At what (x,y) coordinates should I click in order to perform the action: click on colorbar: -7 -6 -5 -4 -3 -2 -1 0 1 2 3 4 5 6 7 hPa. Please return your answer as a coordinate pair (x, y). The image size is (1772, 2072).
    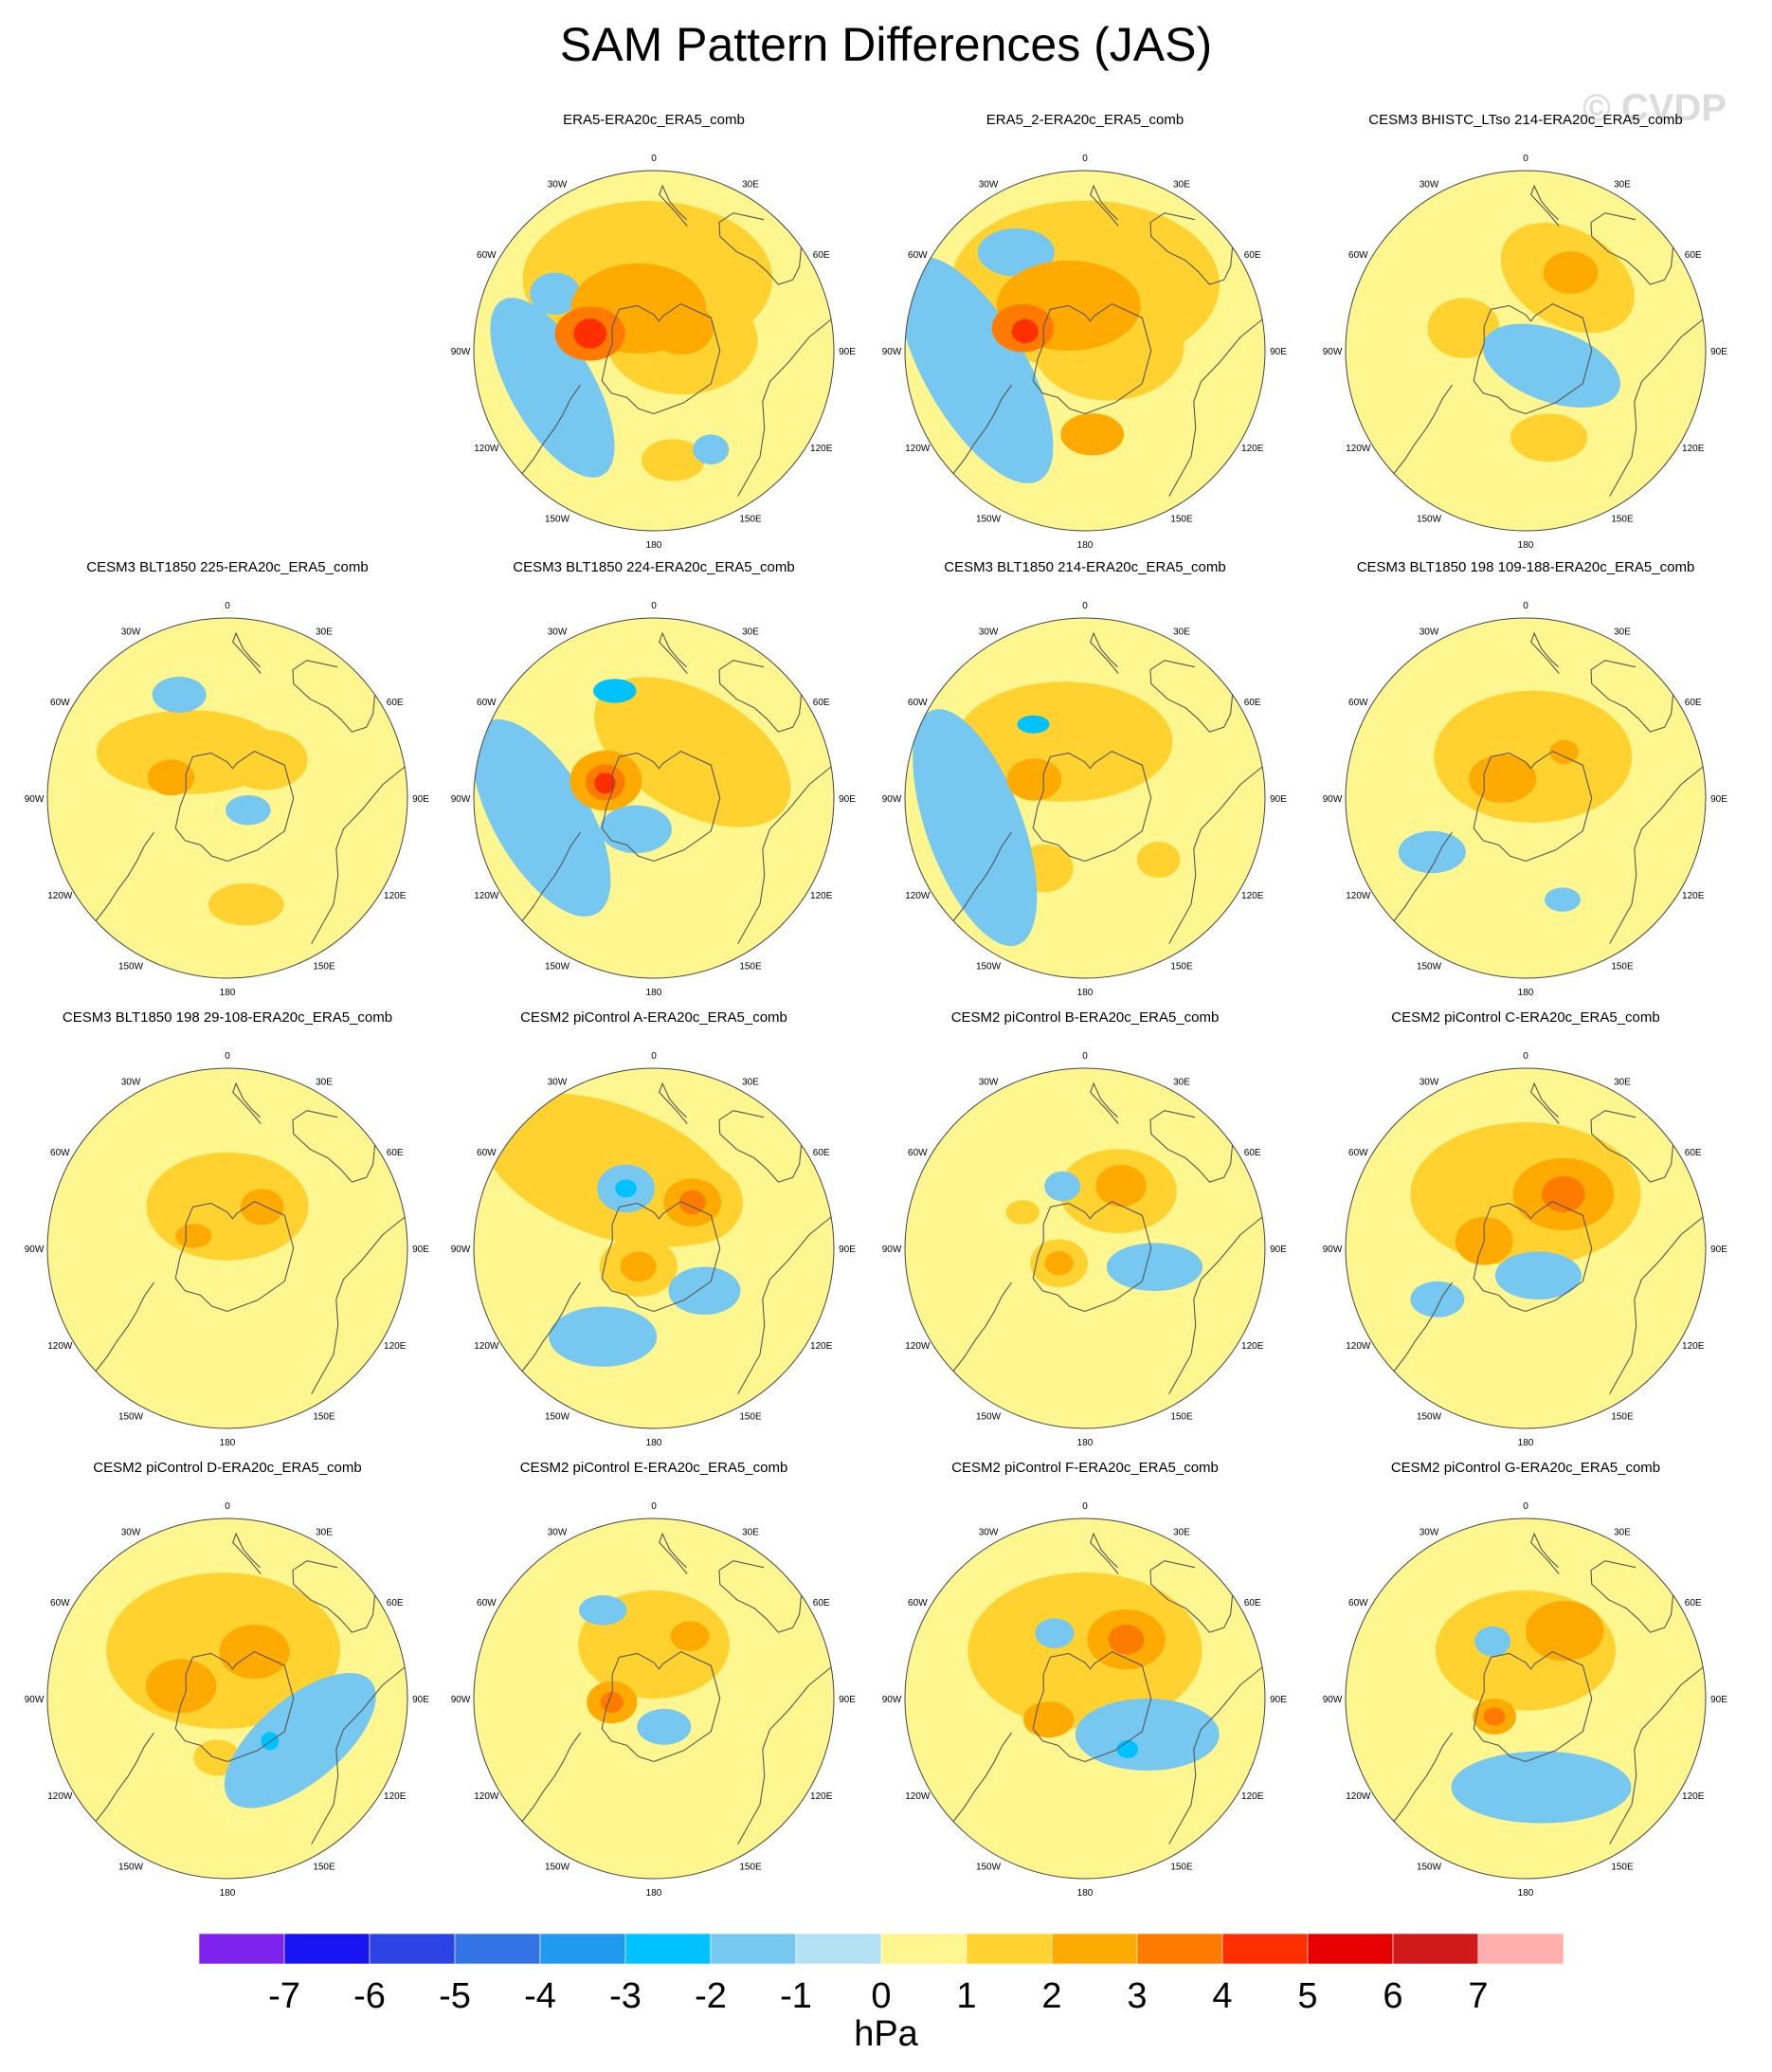
    Looking at the image, I should click on (886, 2003).